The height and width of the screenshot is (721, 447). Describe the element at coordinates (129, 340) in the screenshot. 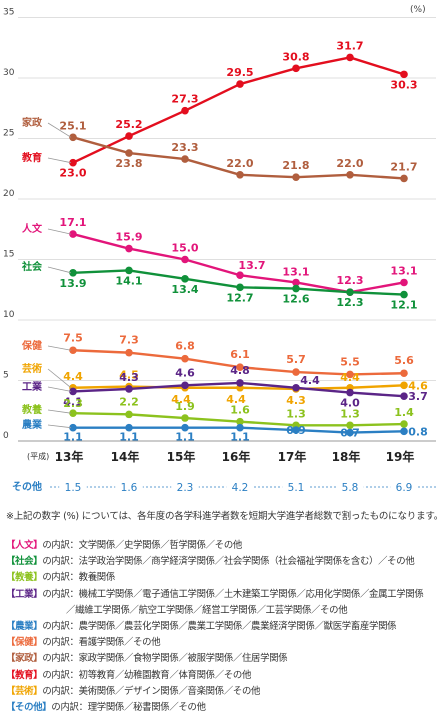

I see `data-label: 7.3` at that location.